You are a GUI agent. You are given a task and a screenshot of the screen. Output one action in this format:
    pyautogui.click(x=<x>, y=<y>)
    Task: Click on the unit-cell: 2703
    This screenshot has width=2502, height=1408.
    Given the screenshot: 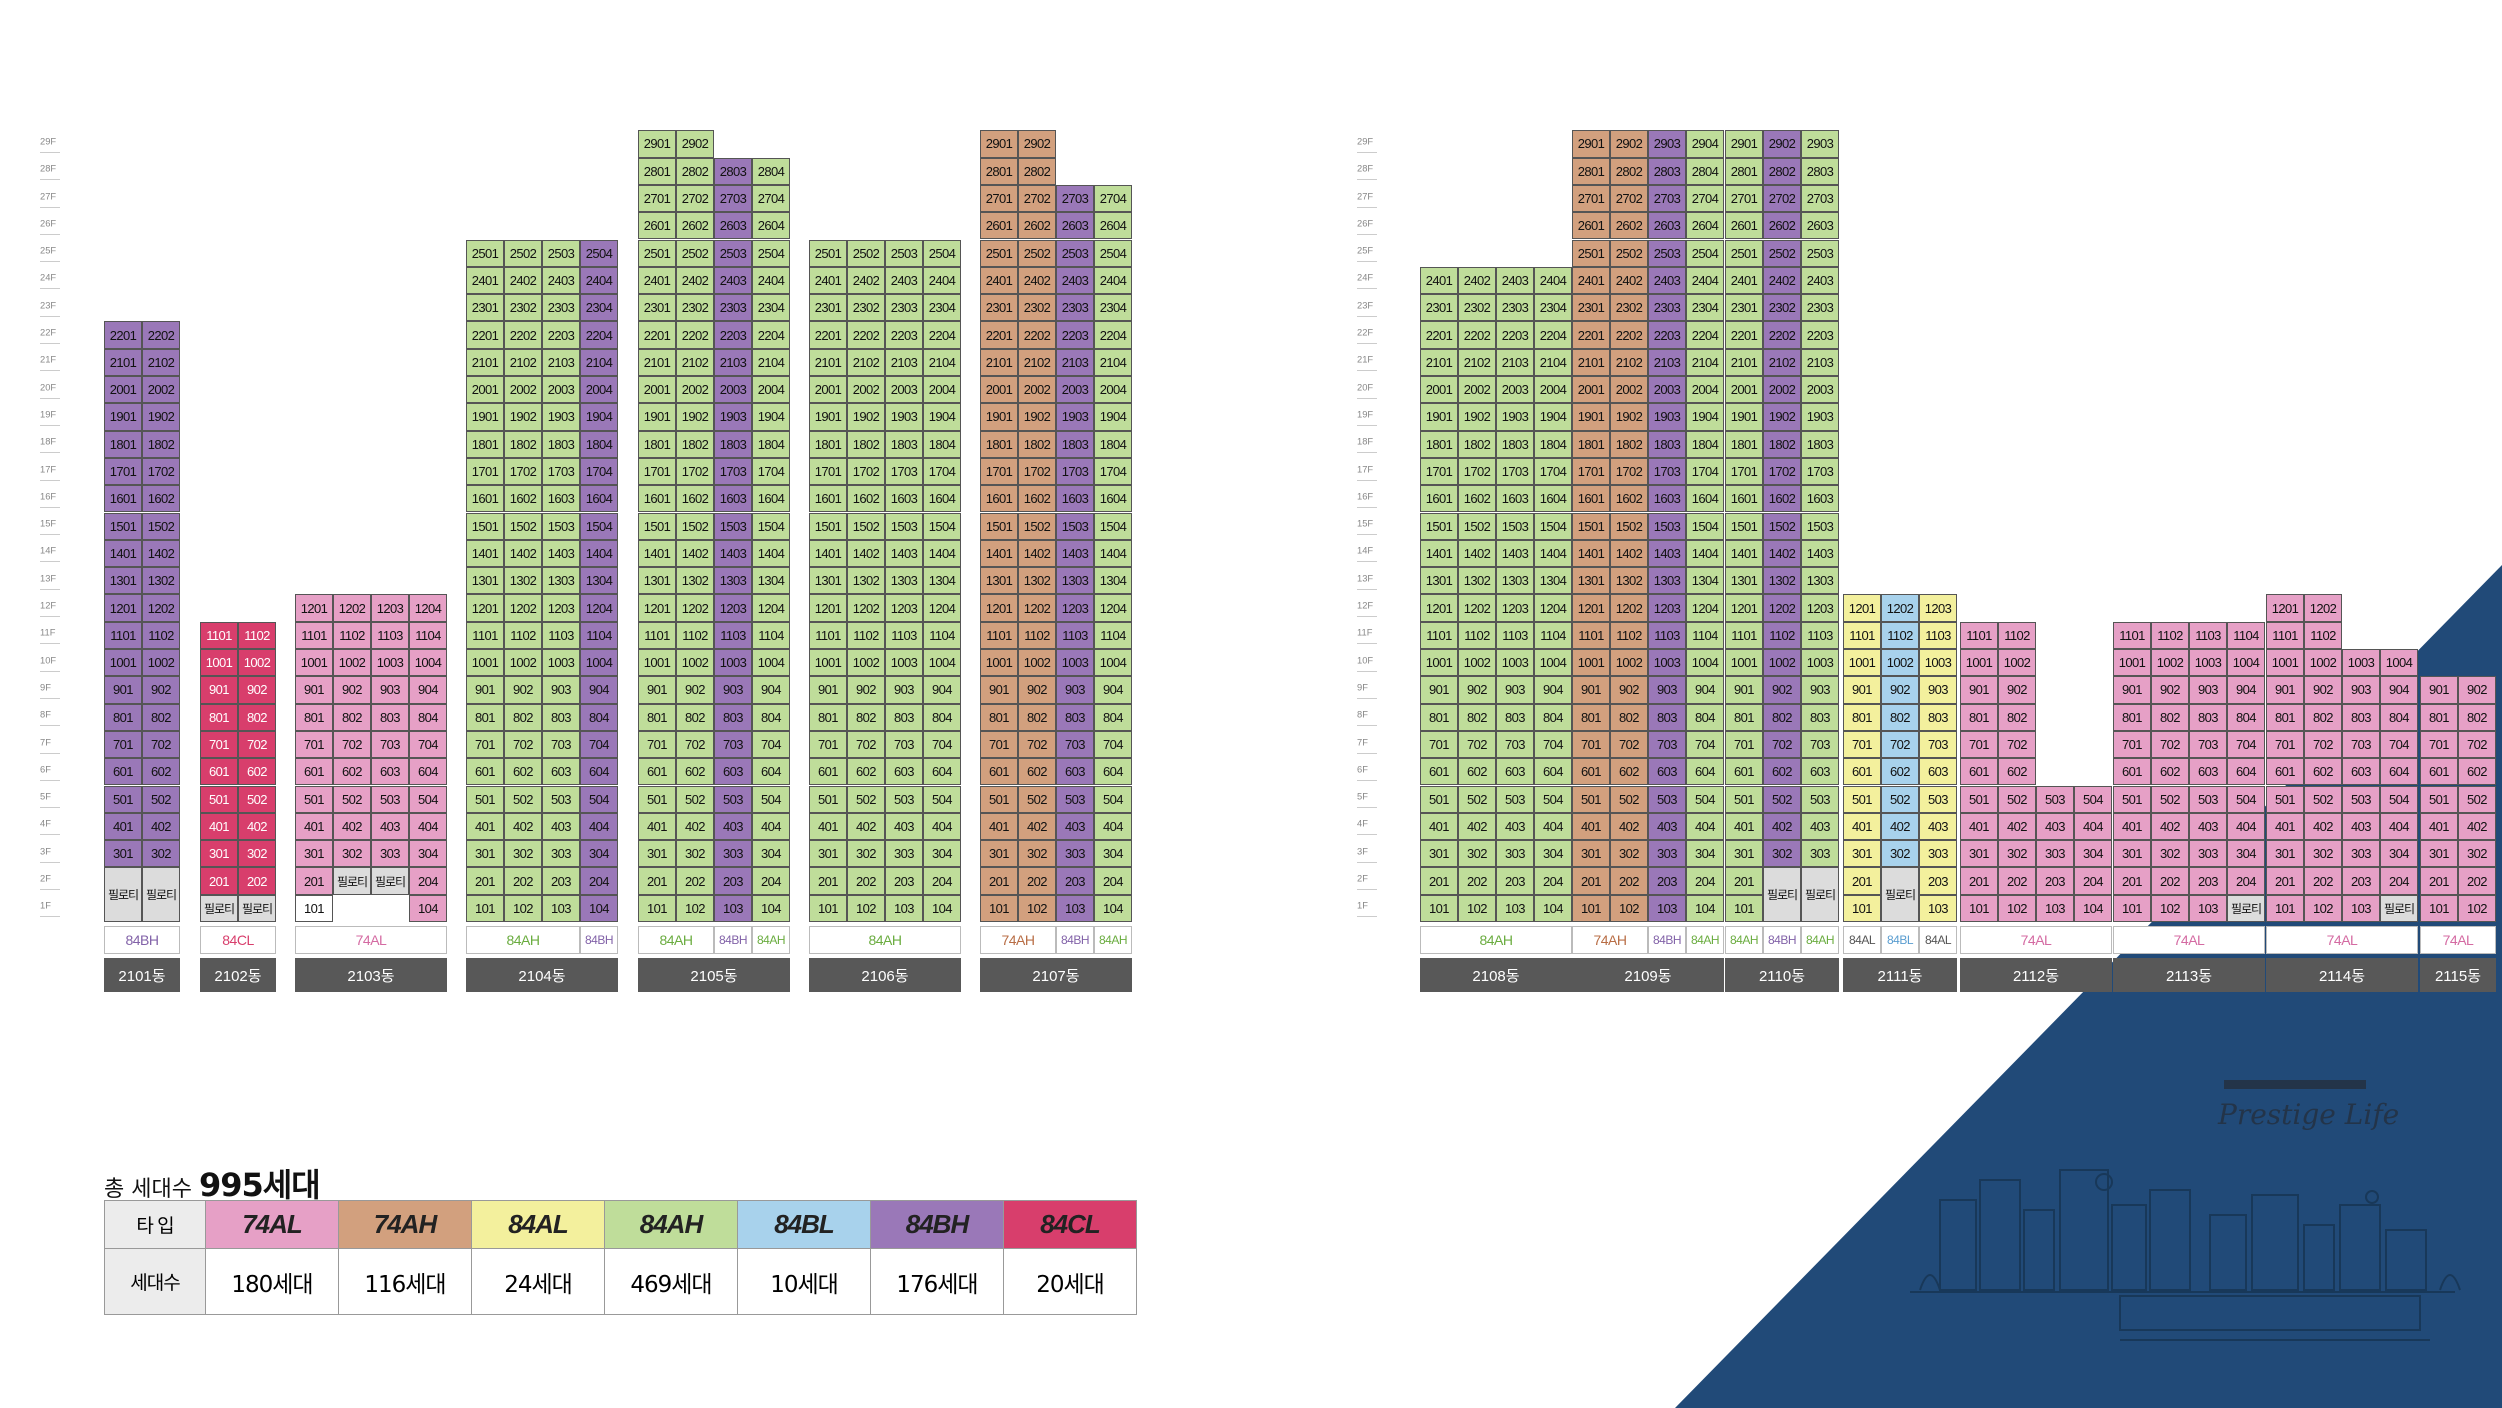 What is the action you would take?
    pyautogui.click(x=1820, y=198)
    